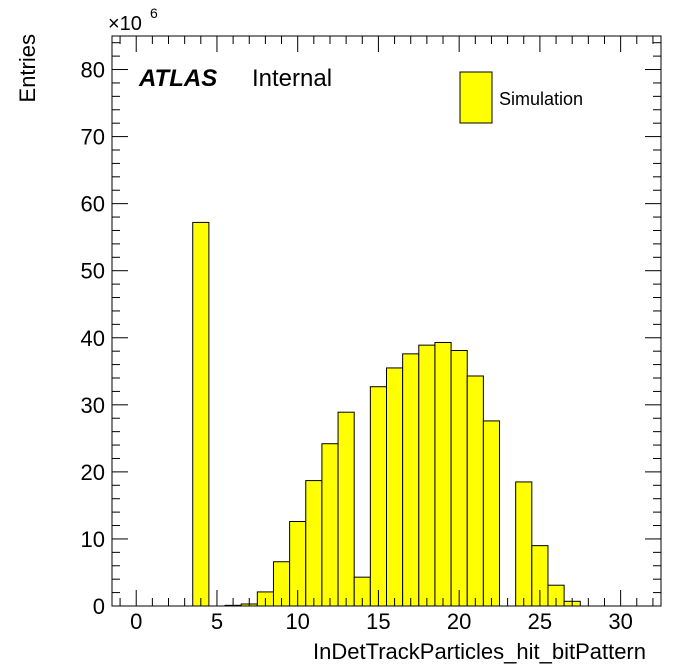  I want to click on y-tick-label: 50, so click(93, 271).